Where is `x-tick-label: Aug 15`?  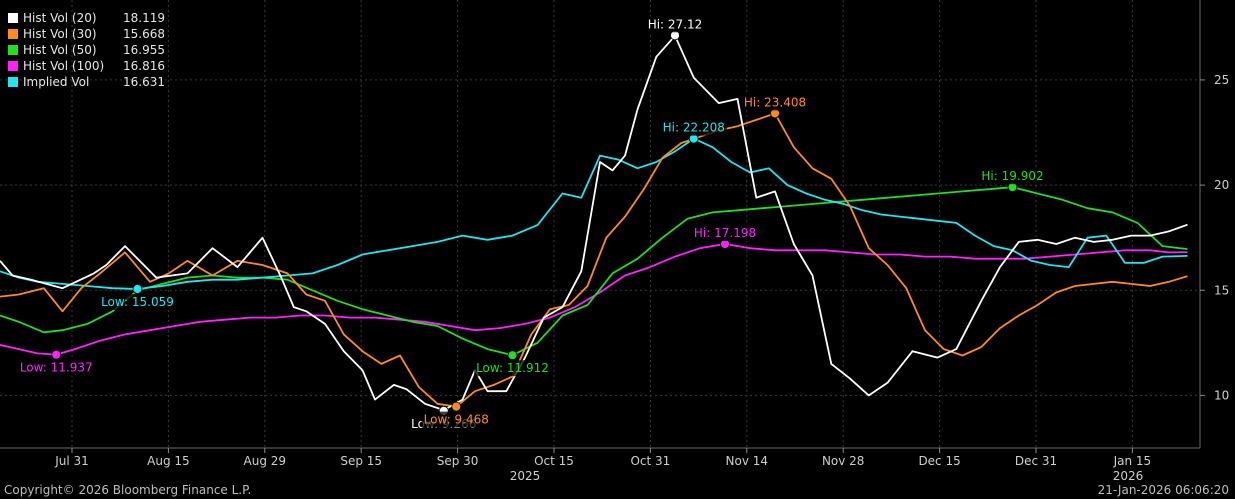 x-tick-label: Aug 15 is located at coordinates (168, 461).